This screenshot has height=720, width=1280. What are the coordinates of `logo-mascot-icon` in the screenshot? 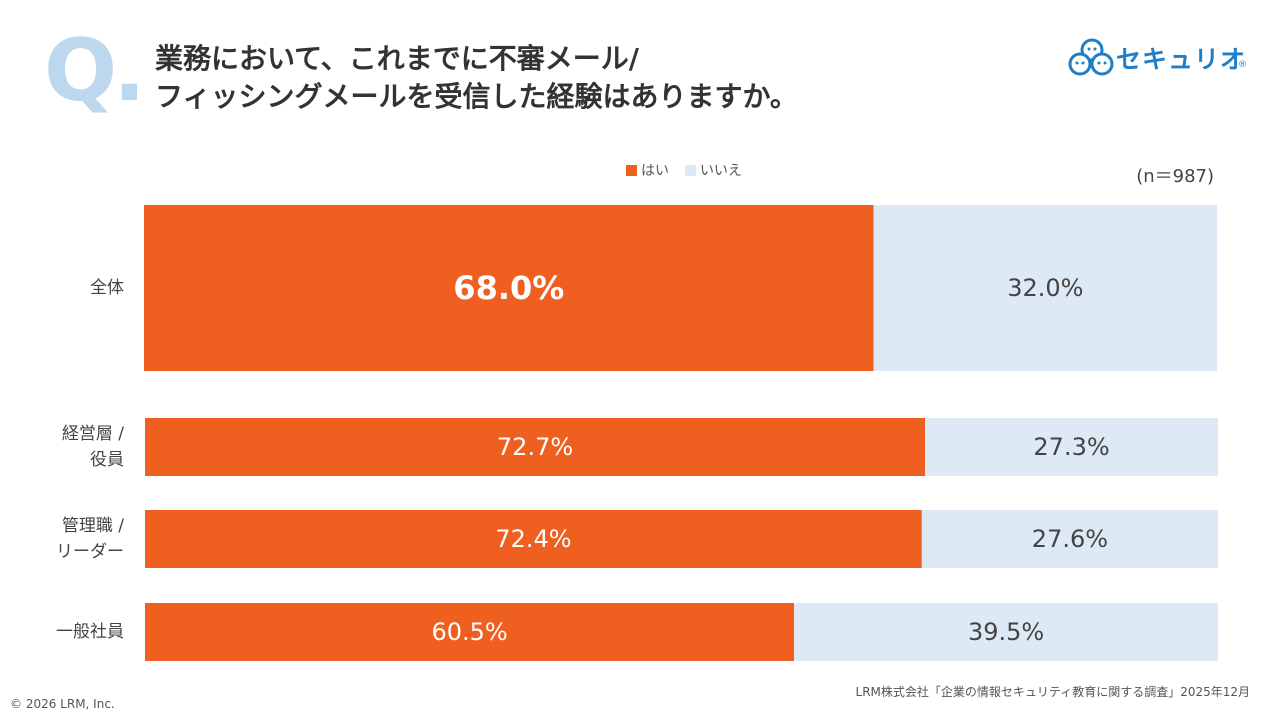 It's located at (1091, 57).